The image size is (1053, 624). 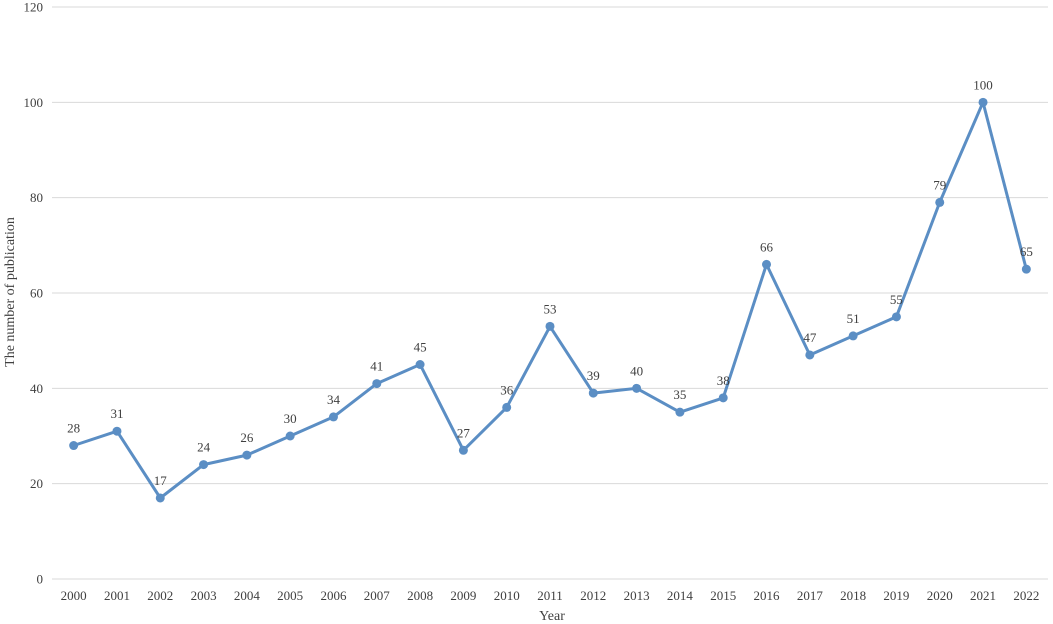 What do you see at coordinates (10, 292) in the screenshot?
I see `y-axis-title: The number of publication` at bounding box center [10, 292].